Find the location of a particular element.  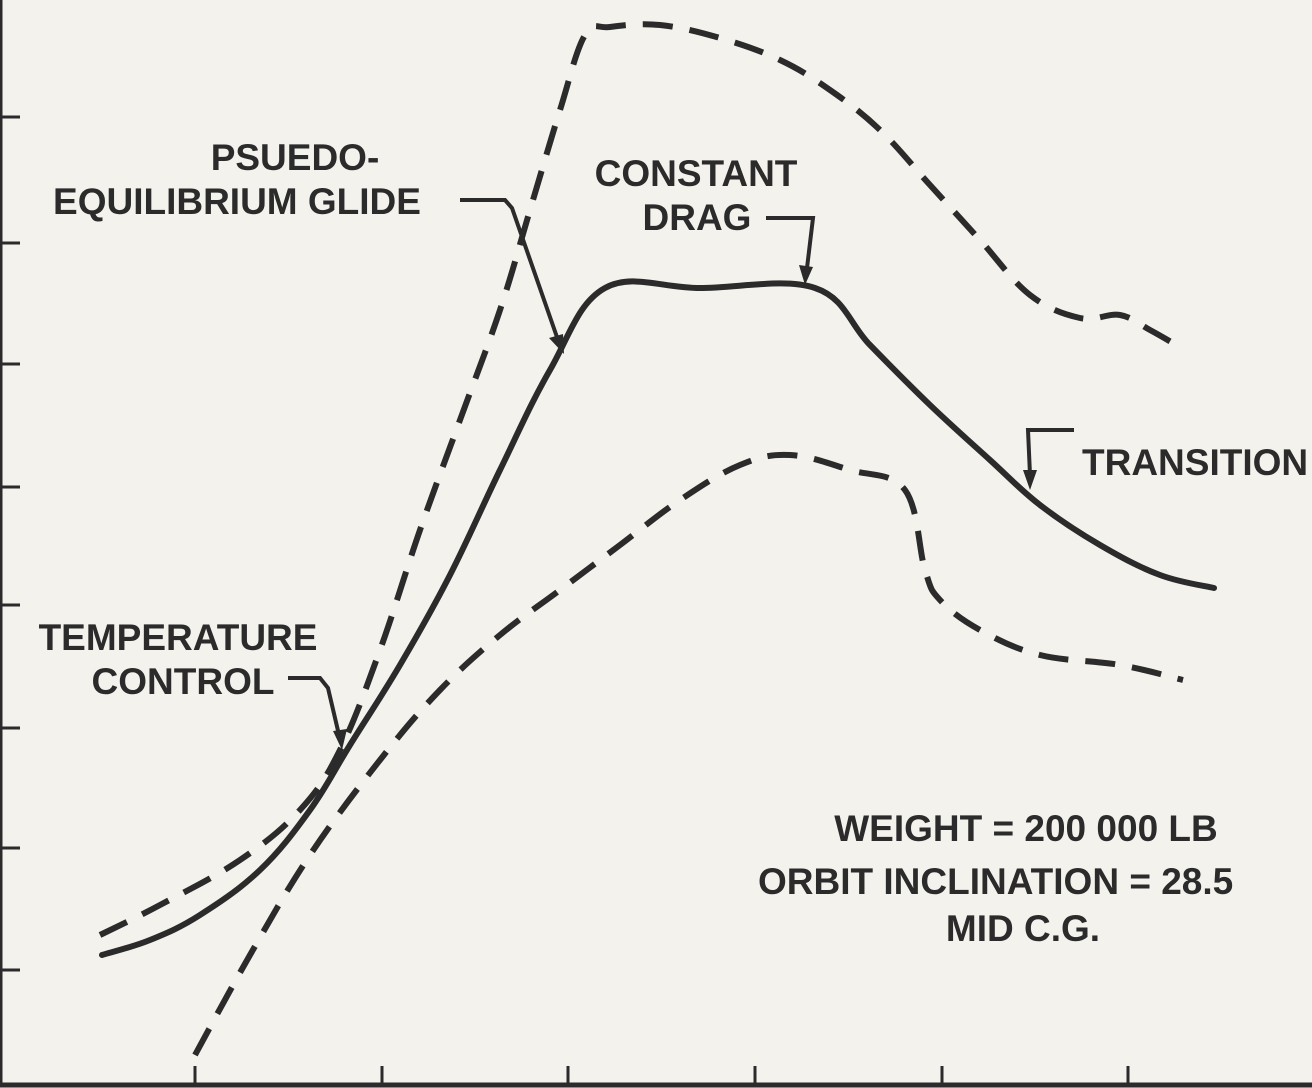

svg-text: EQUILIBRIUM GLIDE is located at coordinates (237, 201).